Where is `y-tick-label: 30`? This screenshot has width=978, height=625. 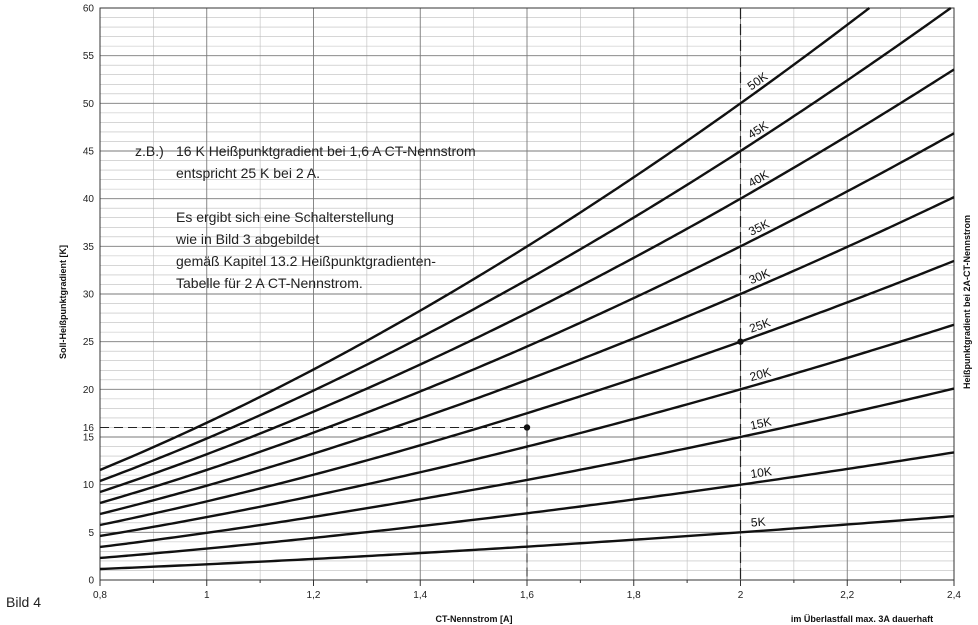 y-tick-label: 30 is located at coordinates (89, 295).